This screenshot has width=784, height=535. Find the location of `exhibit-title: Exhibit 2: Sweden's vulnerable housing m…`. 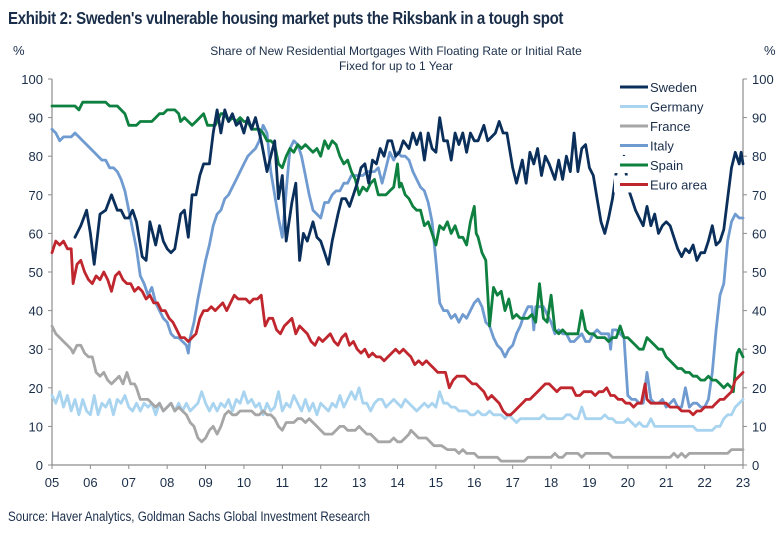

exhibit-title: Exhibit 2: Sweden's vulnerable housing m… is located at coordinates (286, 18).